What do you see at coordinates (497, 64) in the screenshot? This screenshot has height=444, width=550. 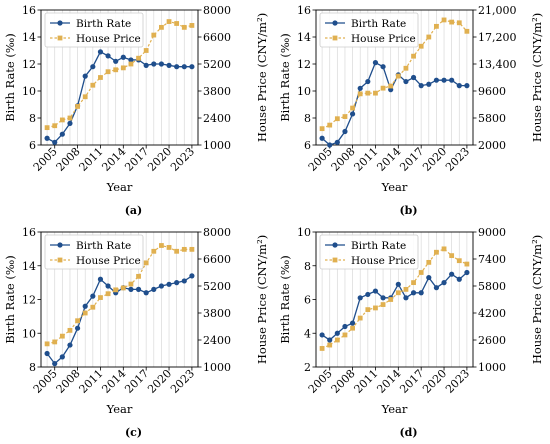 I see `right-y-tick-label: 13,400` at bounding box center [497, 64].